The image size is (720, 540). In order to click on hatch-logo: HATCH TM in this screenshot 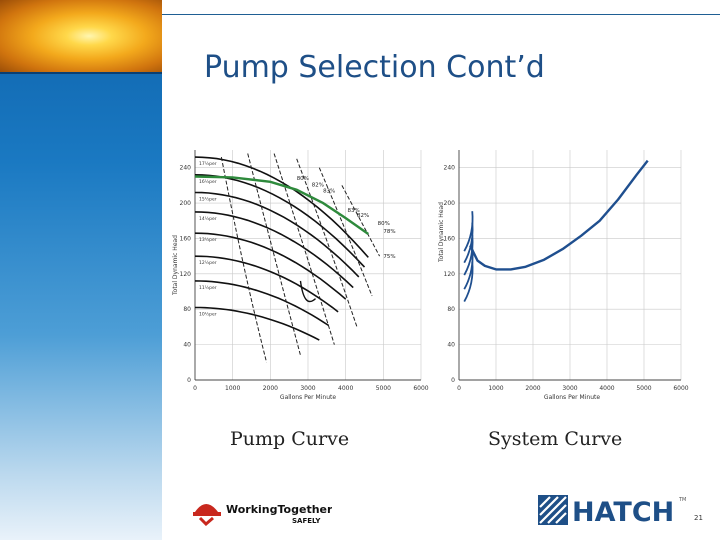, I will do `click(612, 510)`.